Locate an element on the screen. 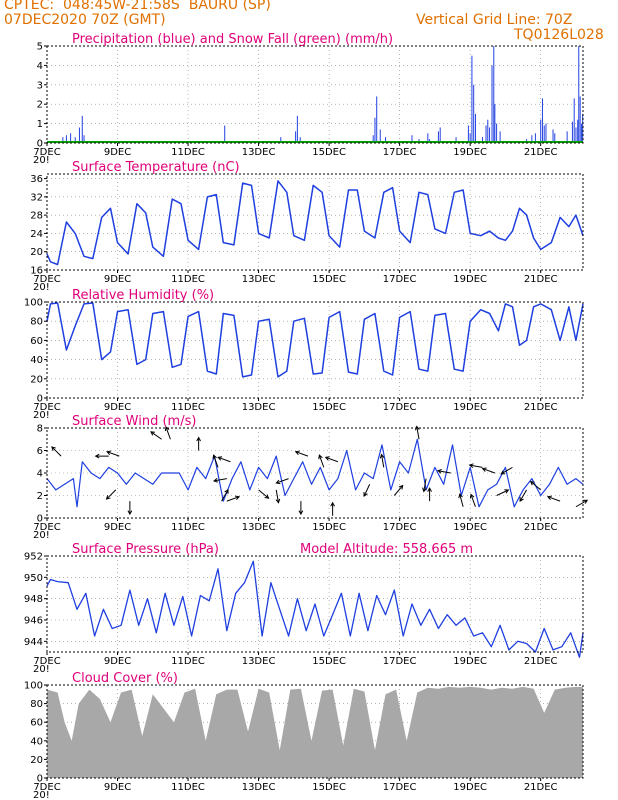  panel-annotation: Model Altitude: 558.665 m is located at coordinates (386, 549).